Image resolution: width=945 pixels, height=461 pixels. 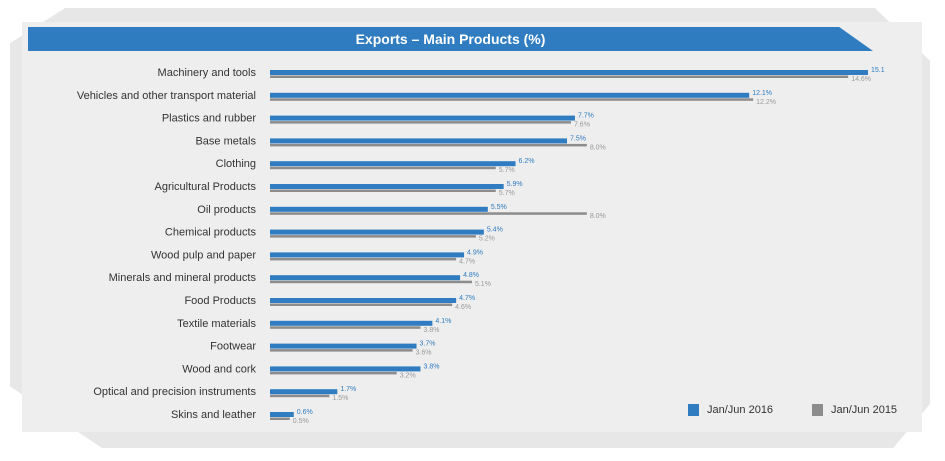 What do you see at coordinates (424, 353) in the screenshot?
I see `data-label-2015: 3.6%` at bounding box center [424, 353].